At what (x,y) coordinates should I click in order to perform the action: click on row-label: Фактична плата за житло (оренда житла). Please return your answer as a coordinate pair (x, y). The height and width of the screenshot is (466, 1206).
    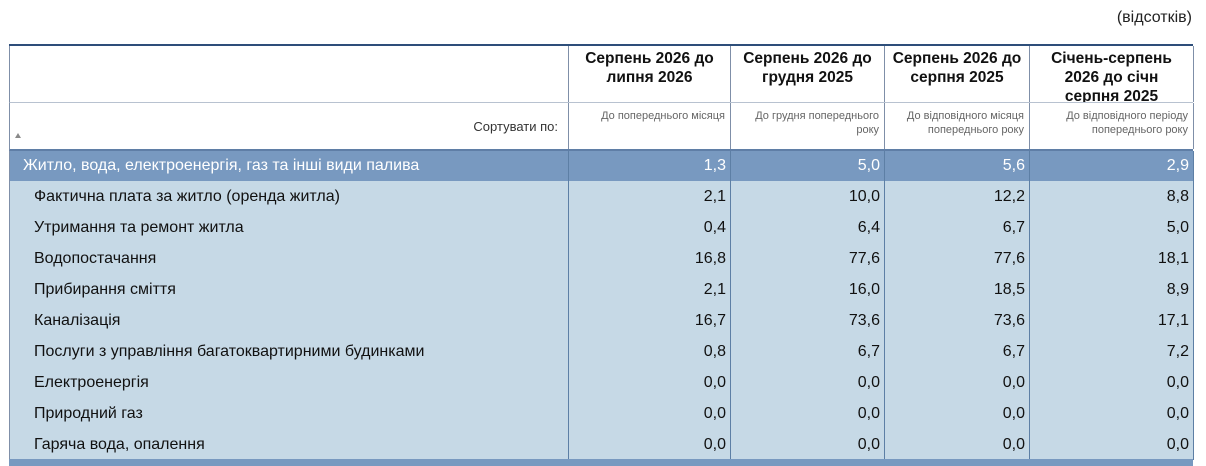
    Looking at the image, I should click on (289, 196).